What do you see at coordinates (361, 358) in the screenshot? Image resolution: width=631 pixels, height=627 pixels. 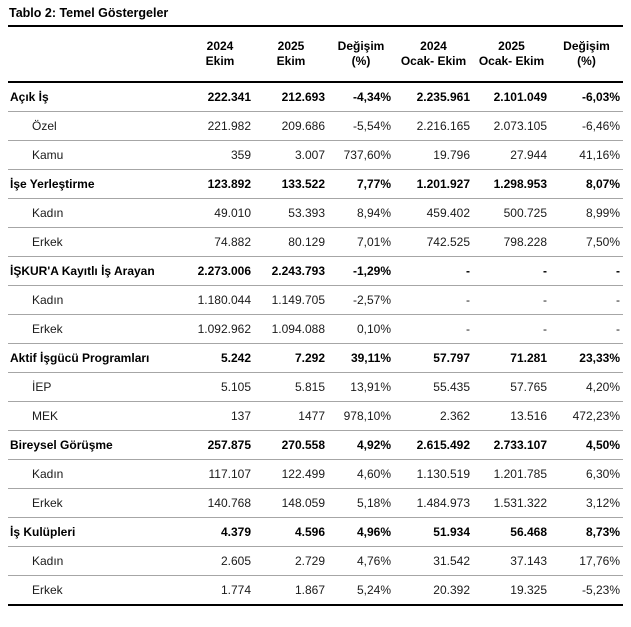 I see `cell-degisim-1: 39,11%` at bounding box center [361, 358].